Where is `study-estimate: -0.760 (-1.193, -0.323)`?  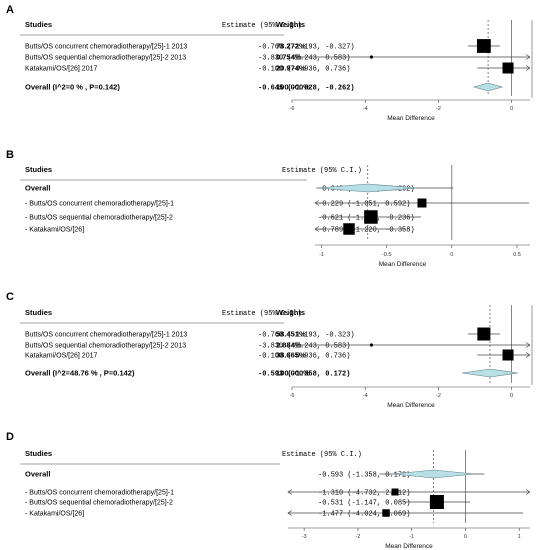 study-estimate: -0.760 (-1.193, -0.323) is located at coordinates (306, 336).